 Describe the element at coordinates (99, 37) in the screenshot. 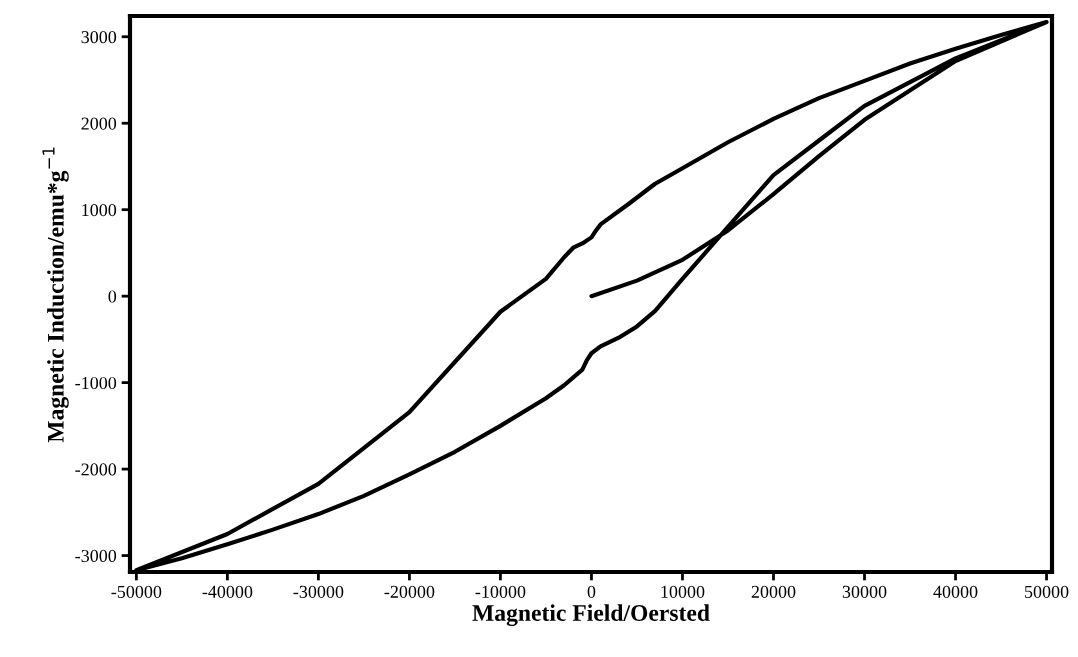

I see `y-tick-label: 3000` at that location.